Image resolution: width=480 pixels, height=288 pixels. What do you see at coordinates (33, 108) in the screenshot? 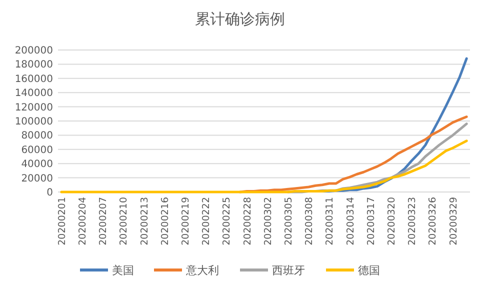
I see `y-tick-label: 120000` at bounding box center [33, 108].